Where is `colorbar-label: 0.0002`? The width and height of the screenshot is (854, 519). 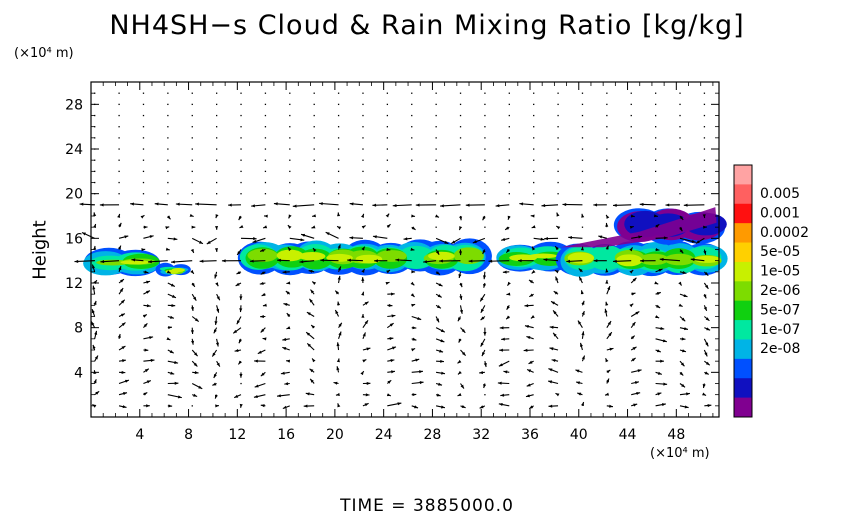 colorbar-label: 0.0002 is located at coordinates (784, 233).